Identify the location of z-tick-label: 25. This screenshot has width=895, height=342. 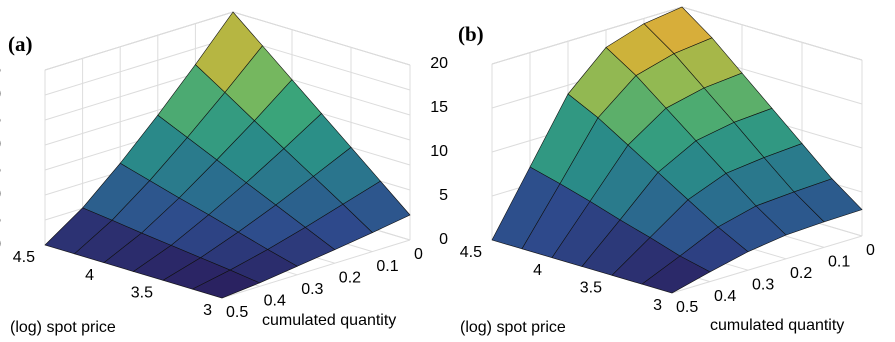
(0, 119).